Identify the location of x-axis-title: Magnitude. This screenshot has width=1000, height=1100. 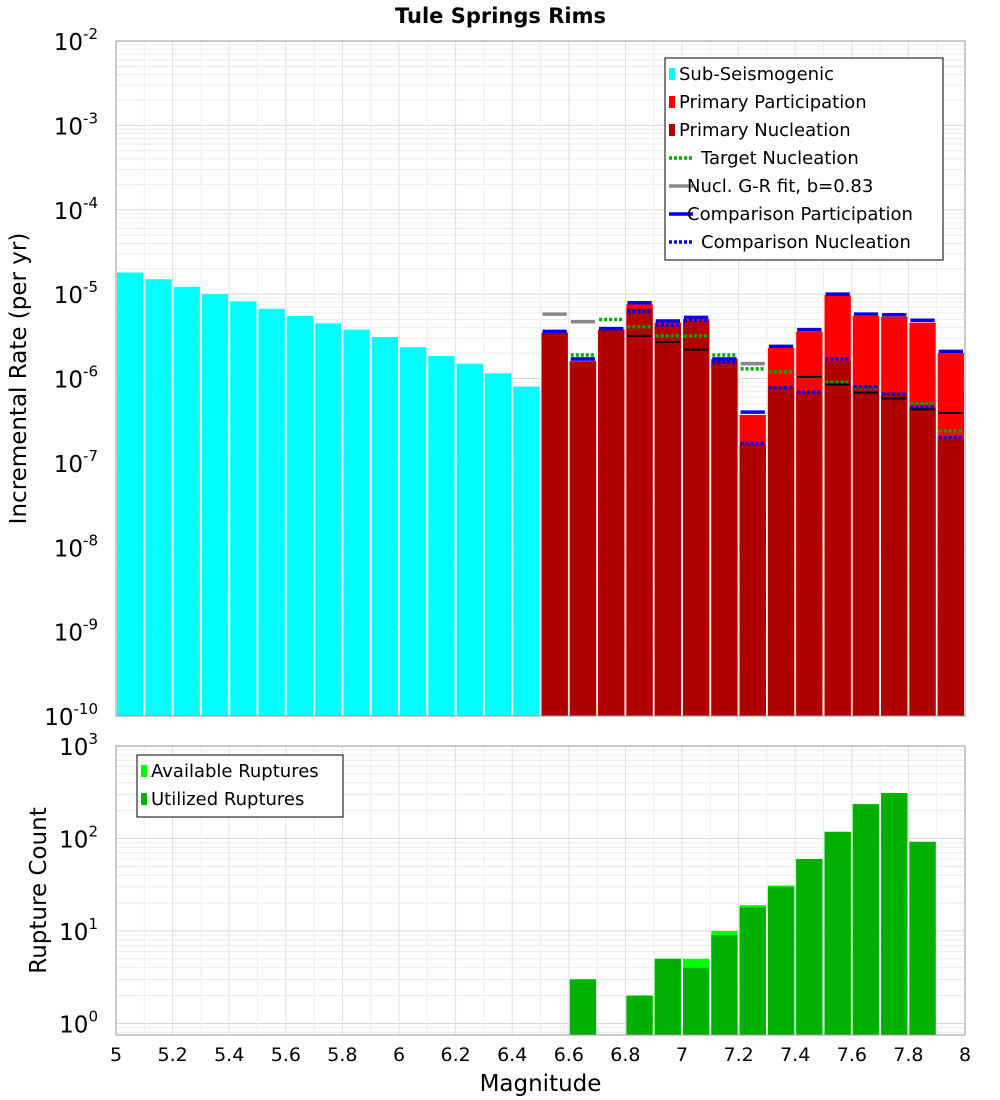
(541, 1084).